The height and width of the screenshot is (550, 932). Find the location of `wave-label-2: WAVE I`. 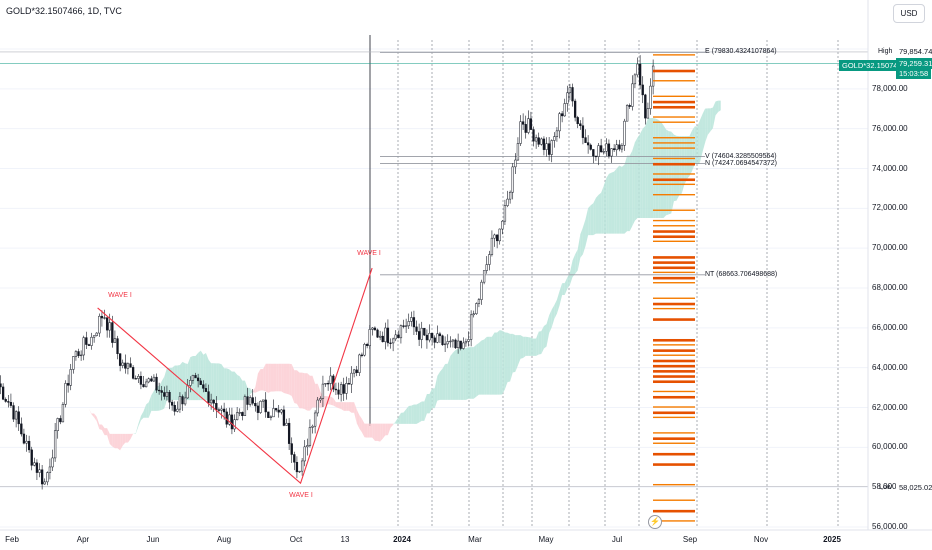

wave-label-2: WAVE I is located at coordinates (301, 495).